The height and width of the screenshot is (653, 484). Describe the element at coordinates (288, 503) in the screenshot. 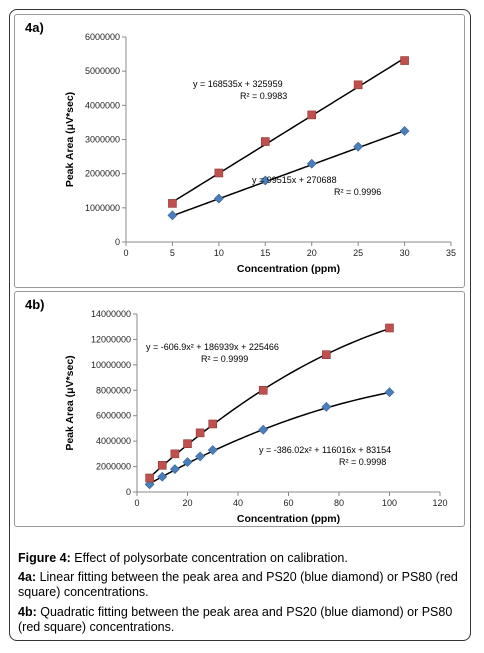

I see `chart-4b-x-tick-label: 60` at that location.